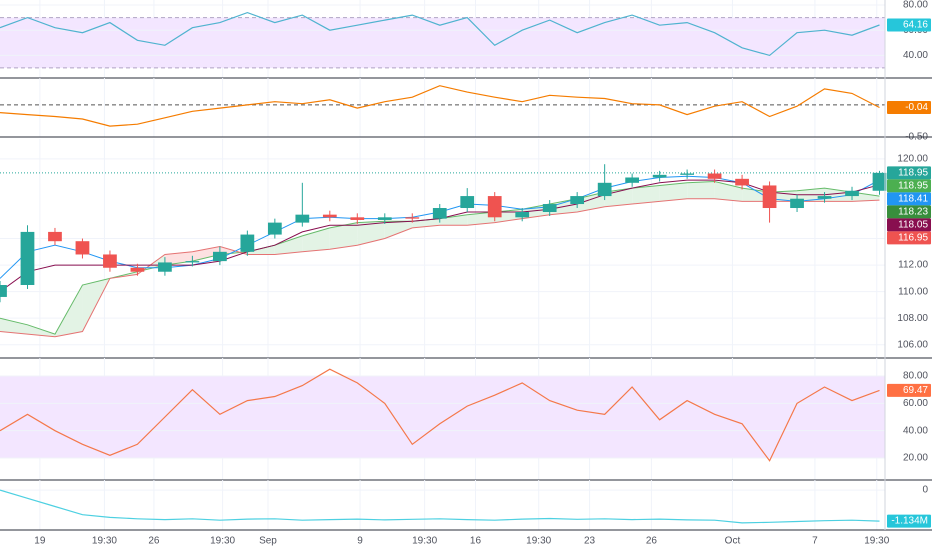  Describe the element at coordinates (913, 224) in the screenshot. I see `value-badge-label: 118.05` at that location.